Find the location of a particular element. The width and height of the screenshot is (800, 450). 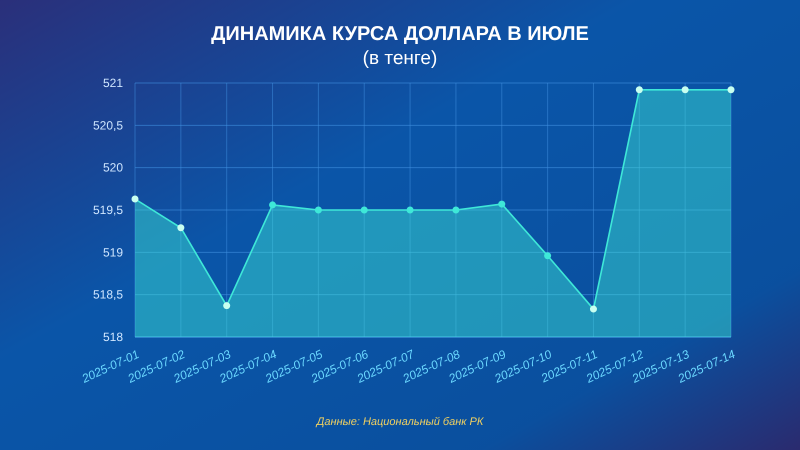

y-tick-label: 520 is located at coordinates (113, 167).